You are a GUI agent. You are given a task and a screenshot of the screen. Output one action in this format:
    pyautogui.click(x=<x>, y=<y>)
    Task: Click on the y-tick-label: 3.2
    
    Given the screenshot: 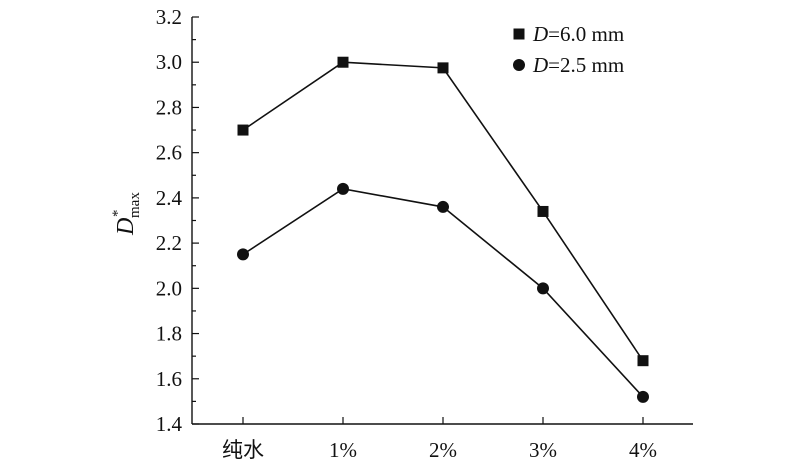 What is the action you would take?
    pyautogui.click(x=169, y=17)
    